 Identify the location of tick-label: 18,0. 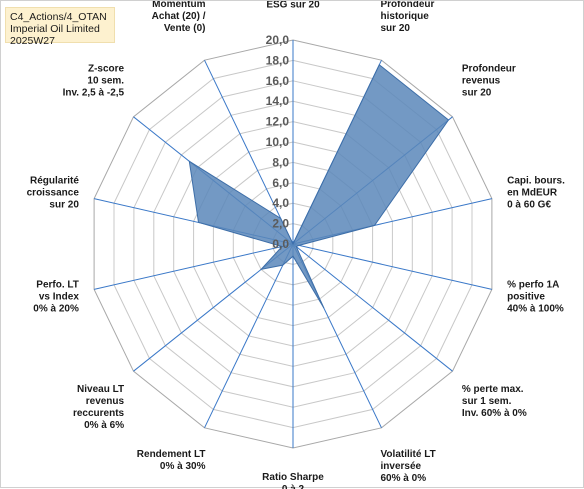
(278, 60).